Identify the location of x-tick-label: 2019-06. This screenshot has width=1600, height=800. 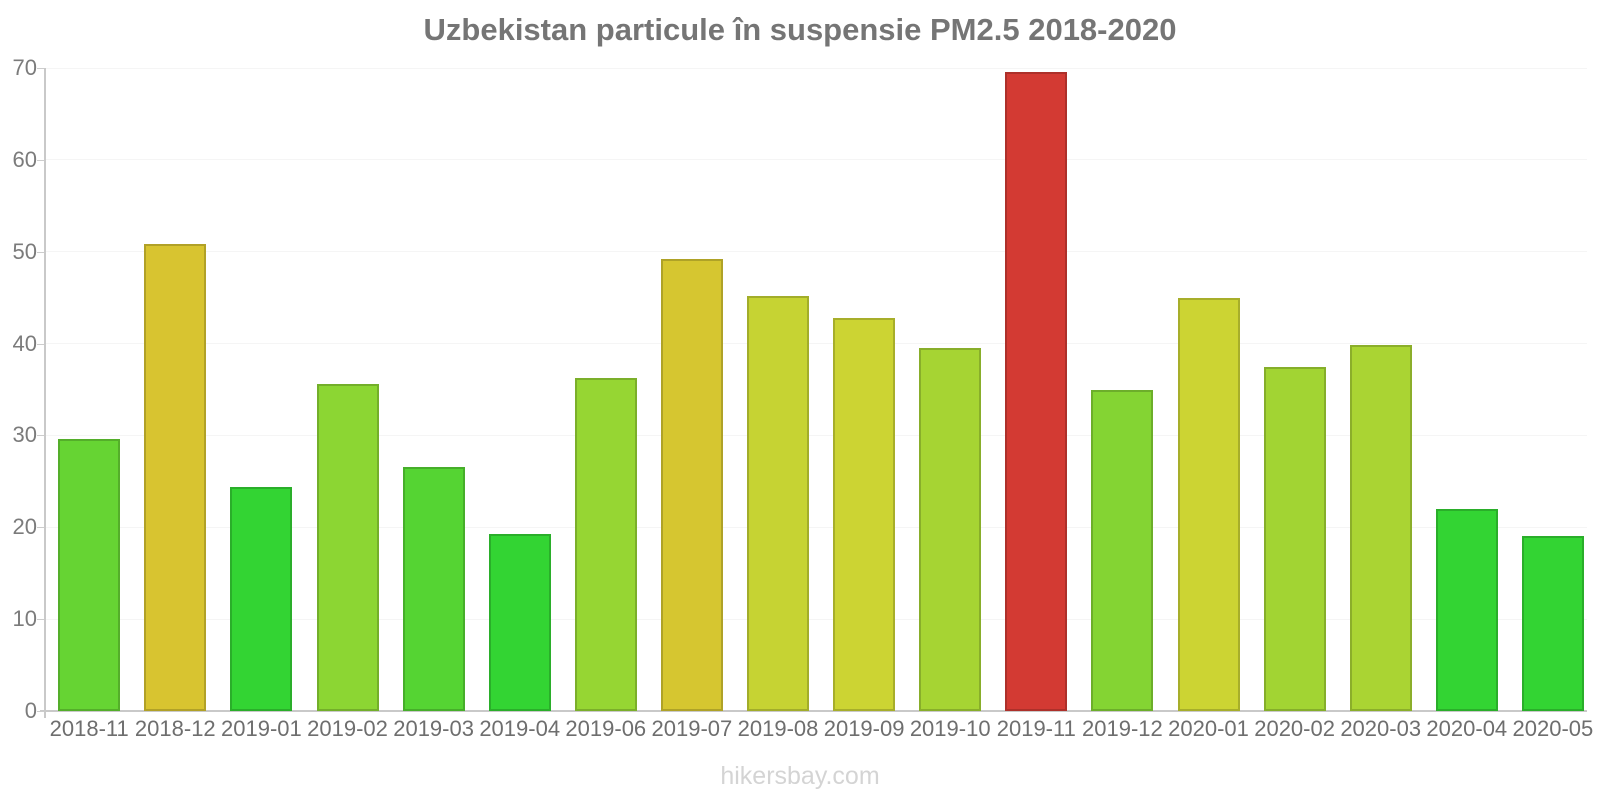
(606, 728).